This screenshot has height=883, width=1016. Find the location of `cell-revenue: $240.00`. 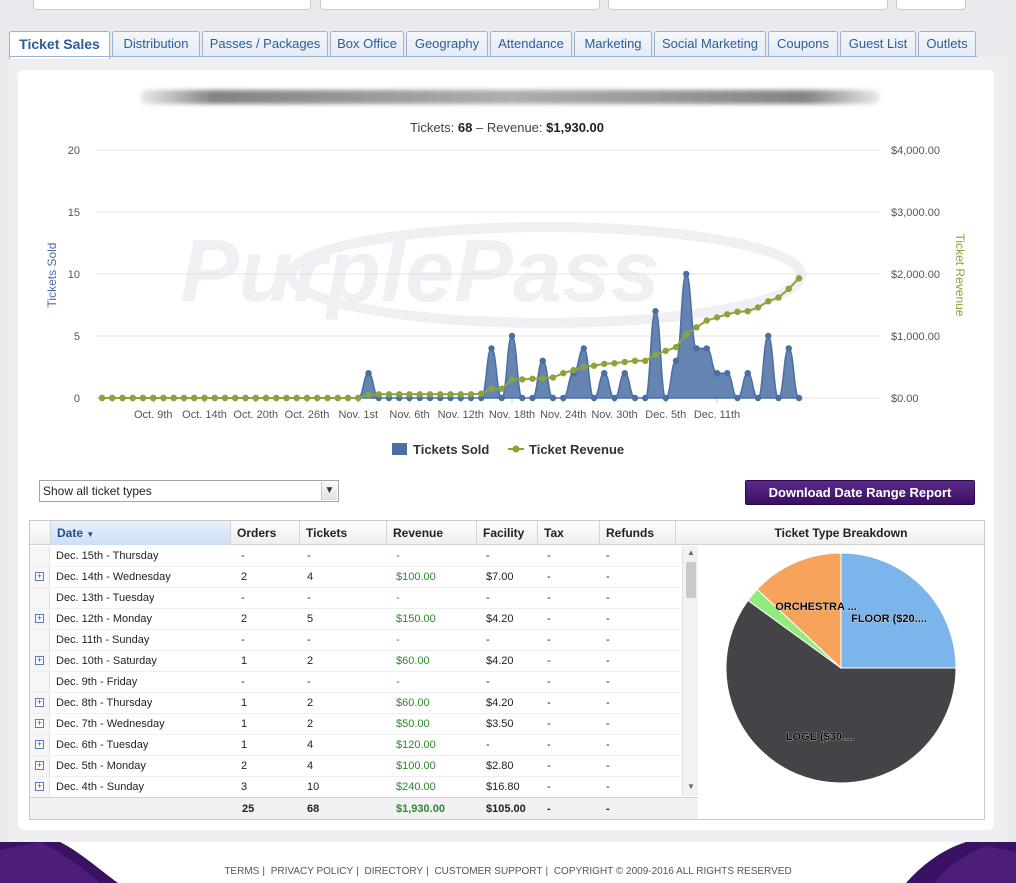

cell-revenue: $240.00 is located at coordinates (416, 787).